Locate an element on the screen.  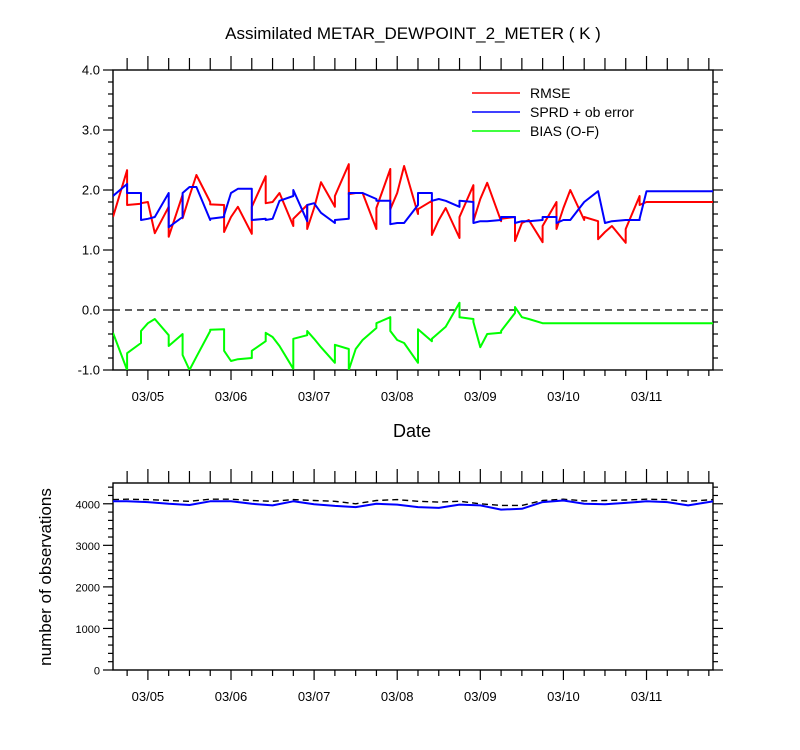
series-line-observations-assimilated is located at coordinates (413, 505).